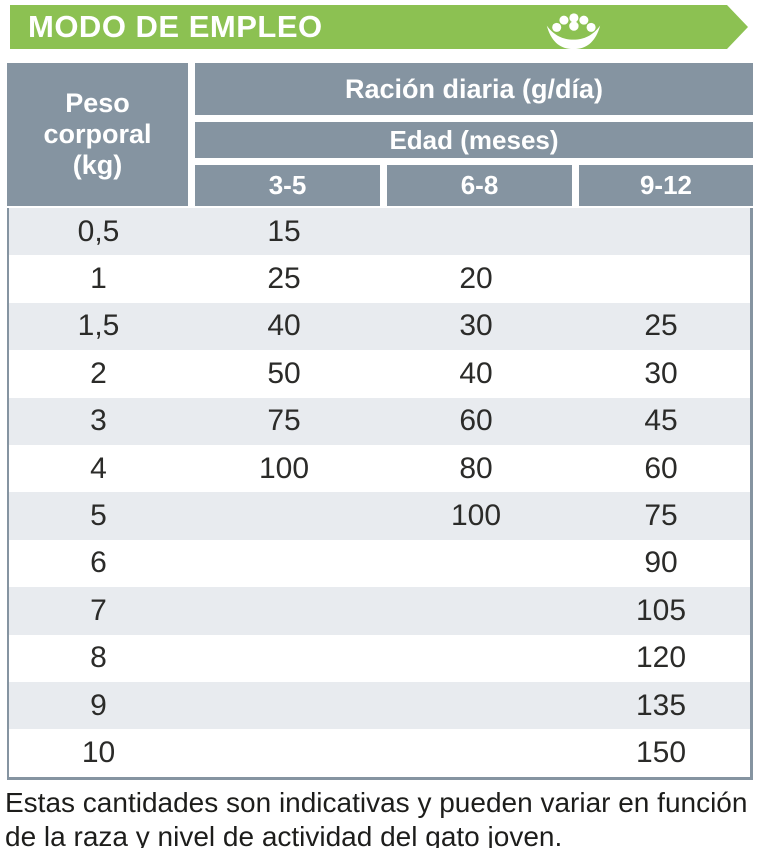  I want to click on usage-banner: MODO DE EMPLEO, so click(379, 27).